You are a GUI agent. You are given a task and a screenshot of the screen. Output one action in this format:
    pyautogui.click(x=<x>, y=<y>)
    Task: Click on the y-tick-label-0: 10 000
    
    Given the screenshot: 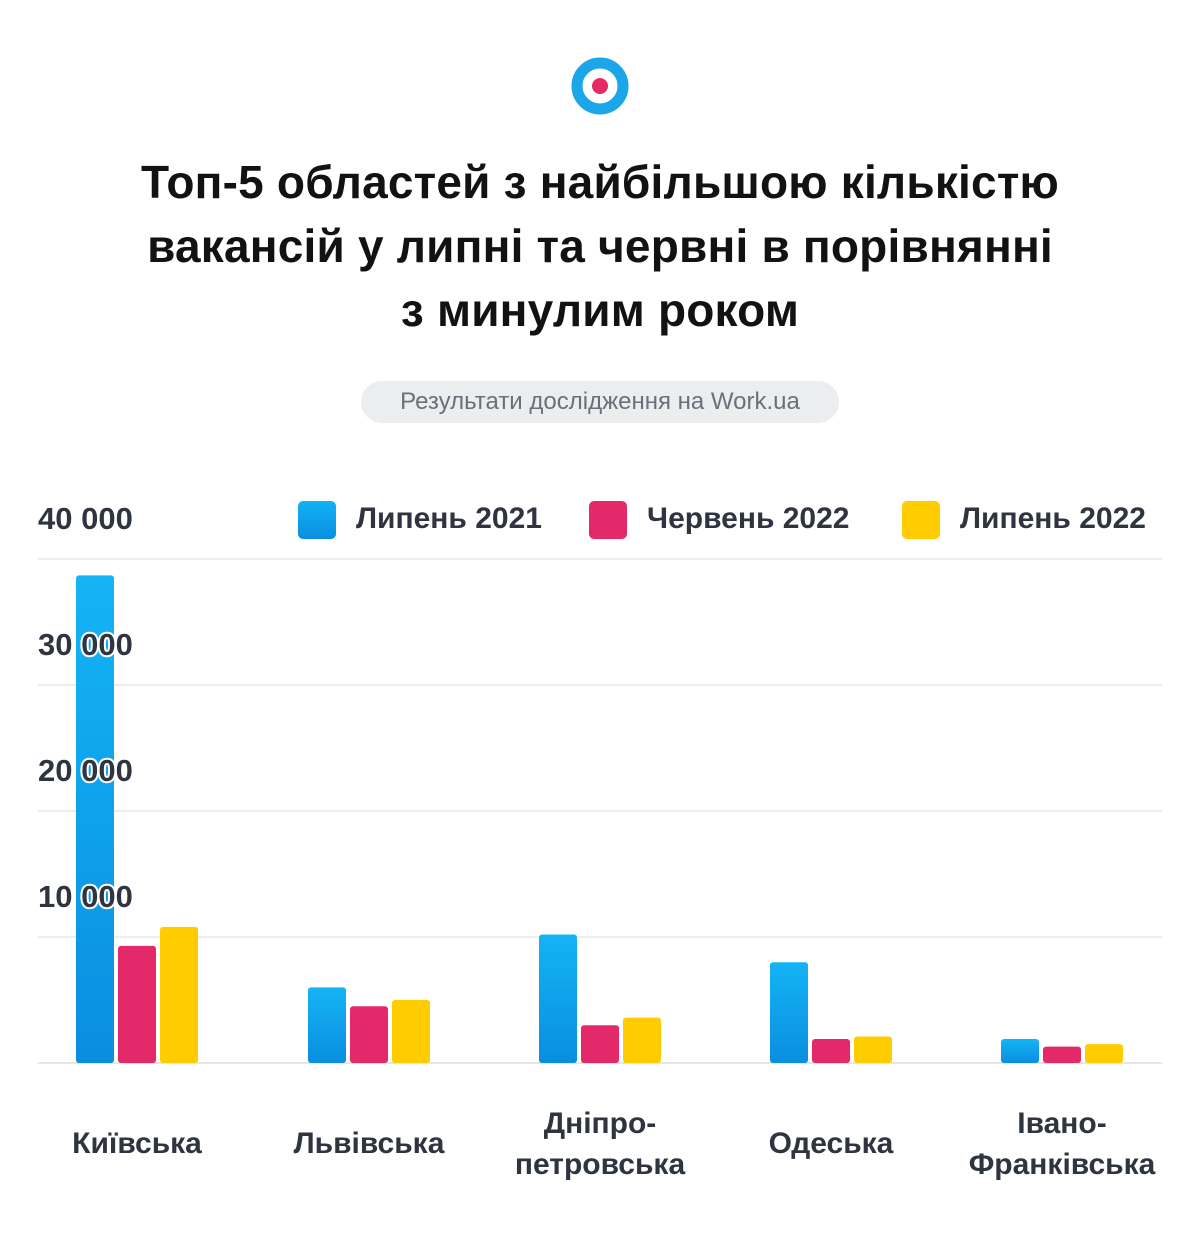 What is the action you would take?
    pyautogui.click(x=85, y=896)
    